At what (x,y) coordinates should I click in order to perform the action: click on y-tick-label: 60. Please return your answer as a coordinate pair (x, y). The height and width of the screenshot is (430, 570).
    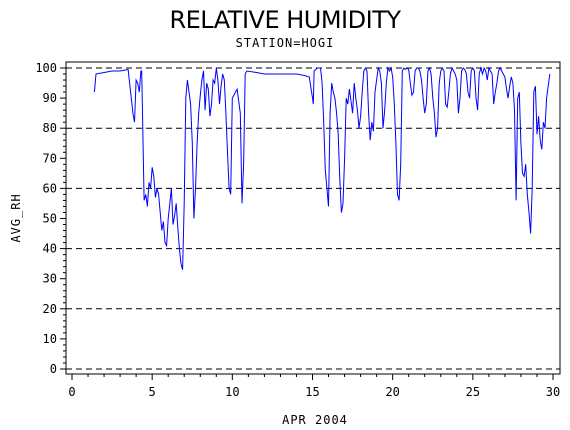
    Looking at the image, I should click on (50, 188).